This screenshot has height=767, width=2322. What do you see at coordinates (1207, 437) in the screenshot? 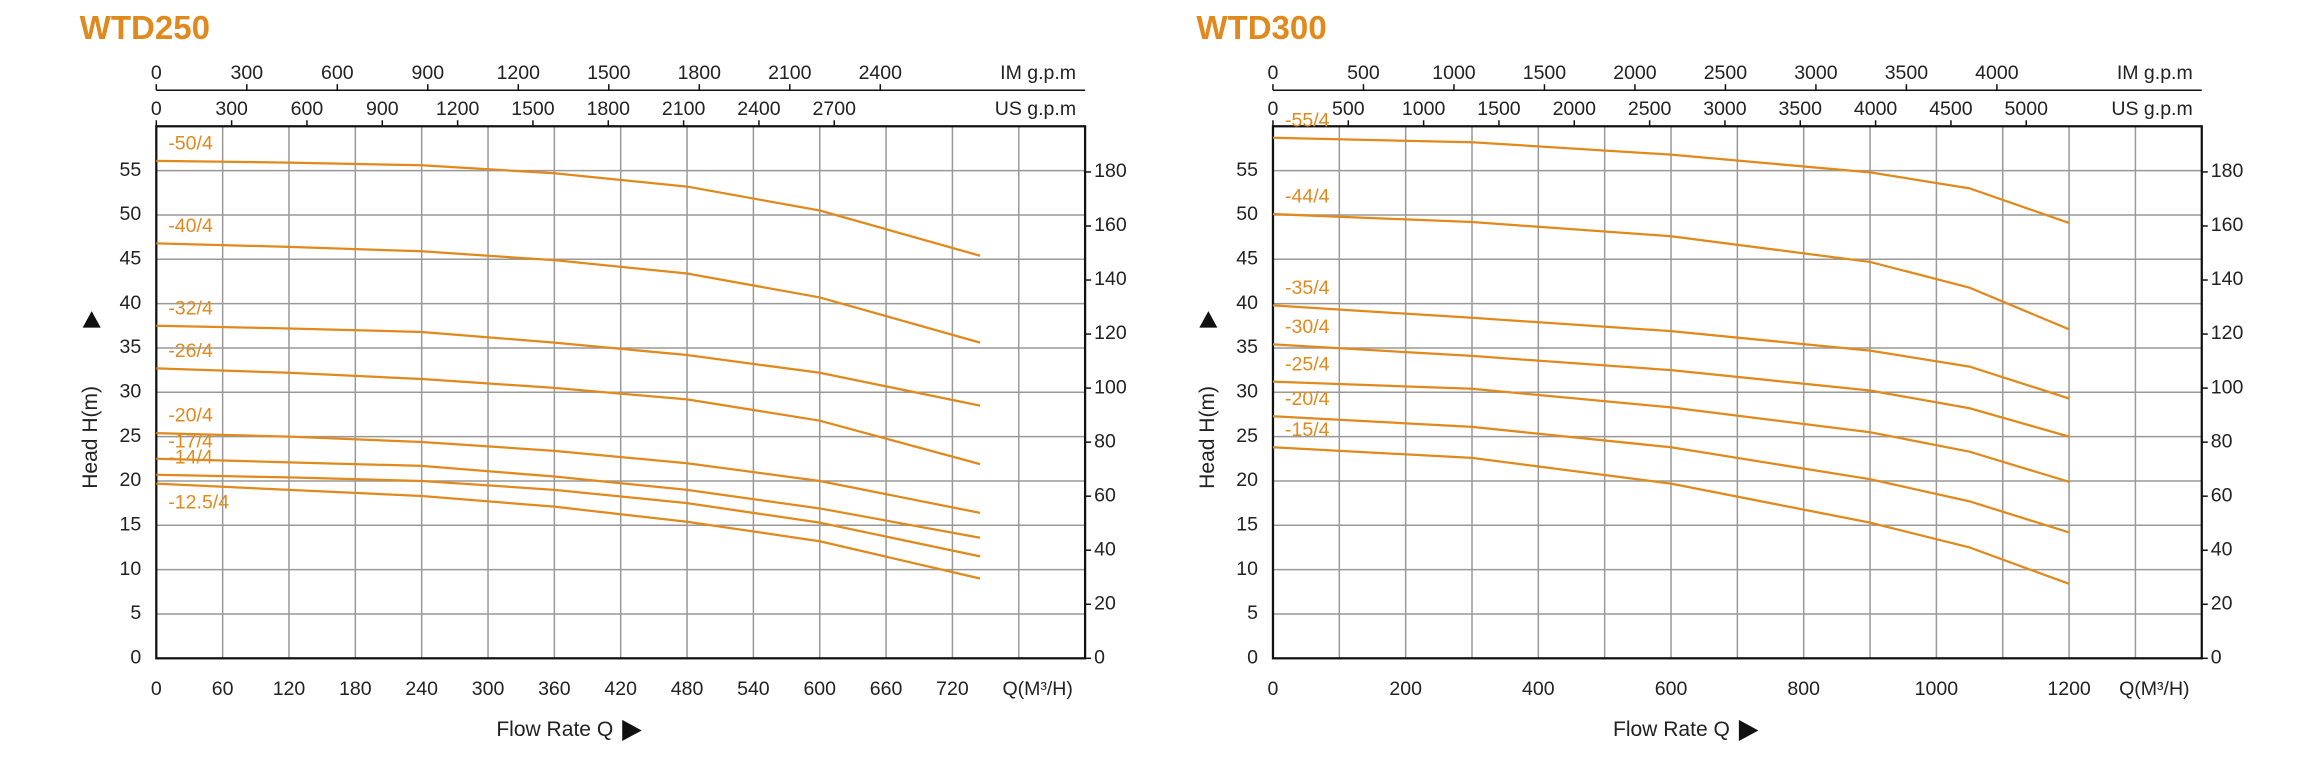
I see `y-axis-title: Head H(m)` at bounding box center [1207, 437].